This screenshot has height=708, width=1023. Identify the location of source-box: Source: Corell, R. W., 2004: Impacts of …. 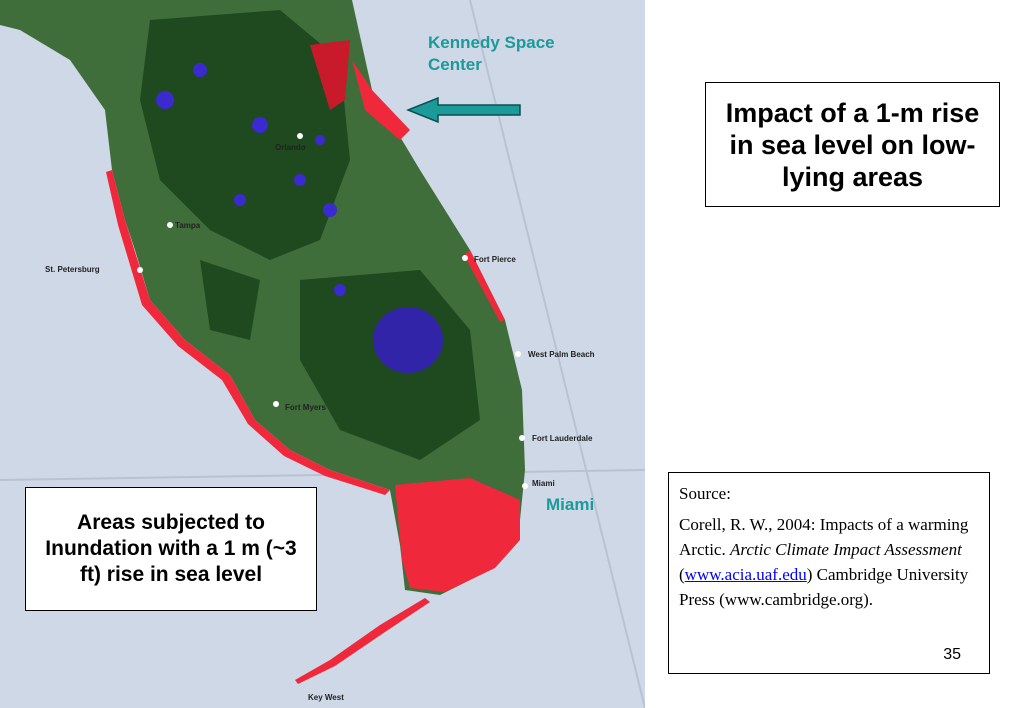
(829, 573).